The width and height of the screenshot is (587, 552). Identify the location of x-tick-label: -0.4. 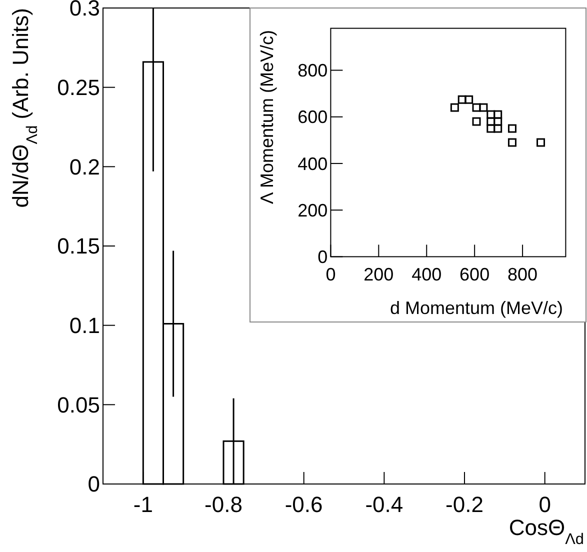
(384, 504).